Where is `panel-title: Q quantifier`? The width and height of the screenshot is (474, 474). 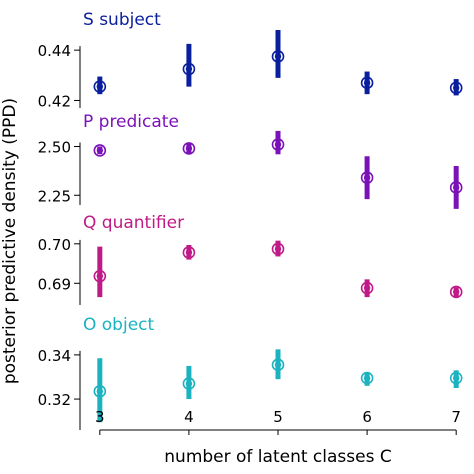
panel-title: Q quantifier is located at coordinates (133, 223).